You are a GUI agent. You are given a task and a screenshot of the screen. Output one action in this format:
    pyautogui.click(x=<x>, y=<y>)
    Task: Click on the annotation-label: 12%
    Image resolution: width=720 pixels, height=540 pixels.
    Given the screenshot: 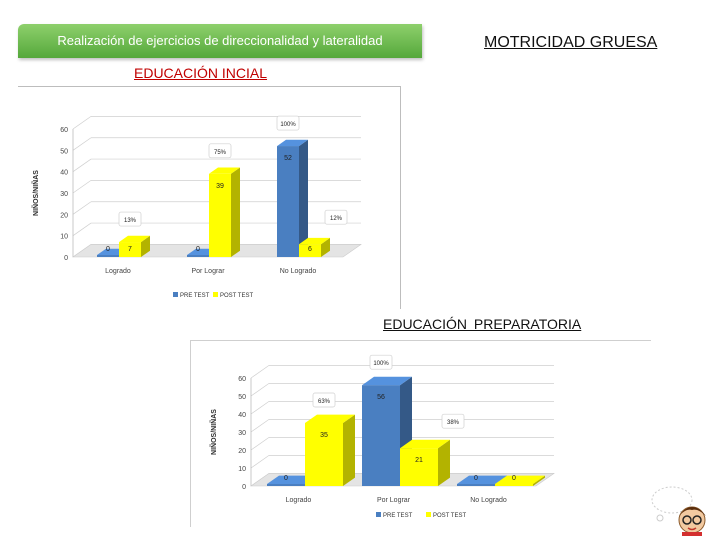 What is the action you would take?
    pyautogui.click(x=336, y=219)
    